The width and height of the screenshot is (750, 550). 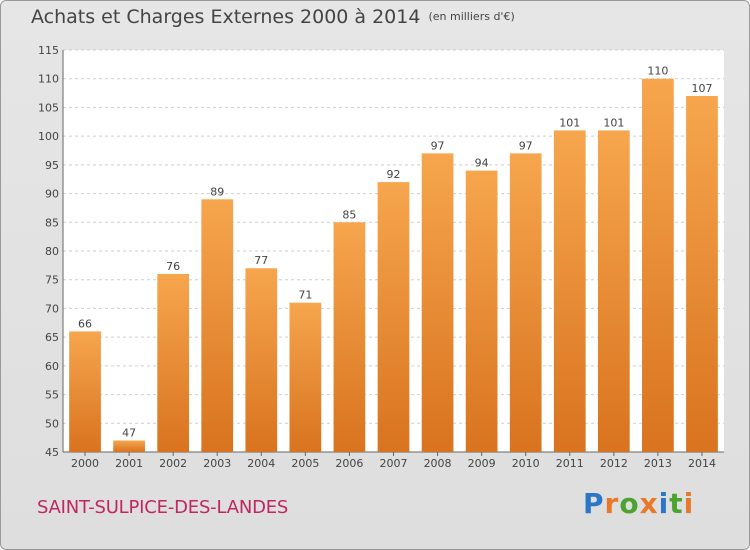 I want to click on location-label: SAINT-SULPICE-DES-LANDES, so click(x=163, y=507).